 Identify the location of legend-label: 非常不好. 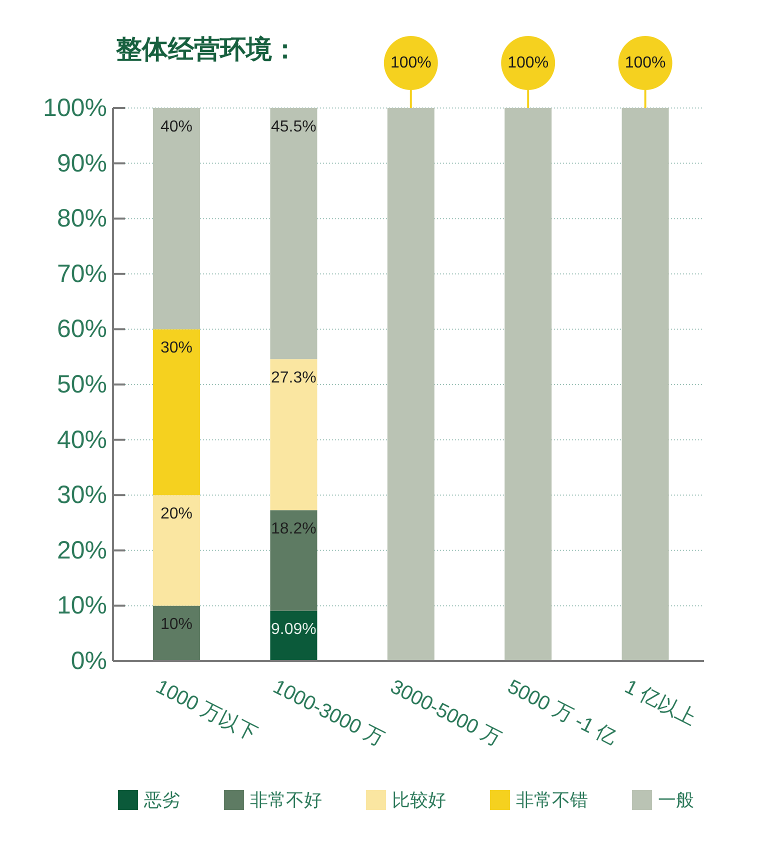
(286, 800).